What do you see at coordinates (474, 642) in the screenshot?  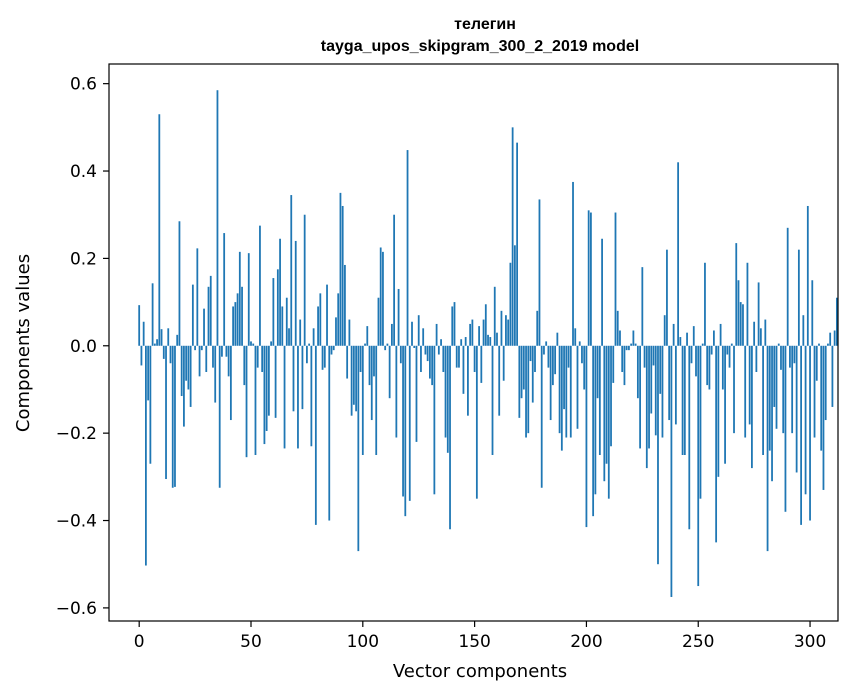 I see `x-tick-label: 150` at bounding box center [474, 642].